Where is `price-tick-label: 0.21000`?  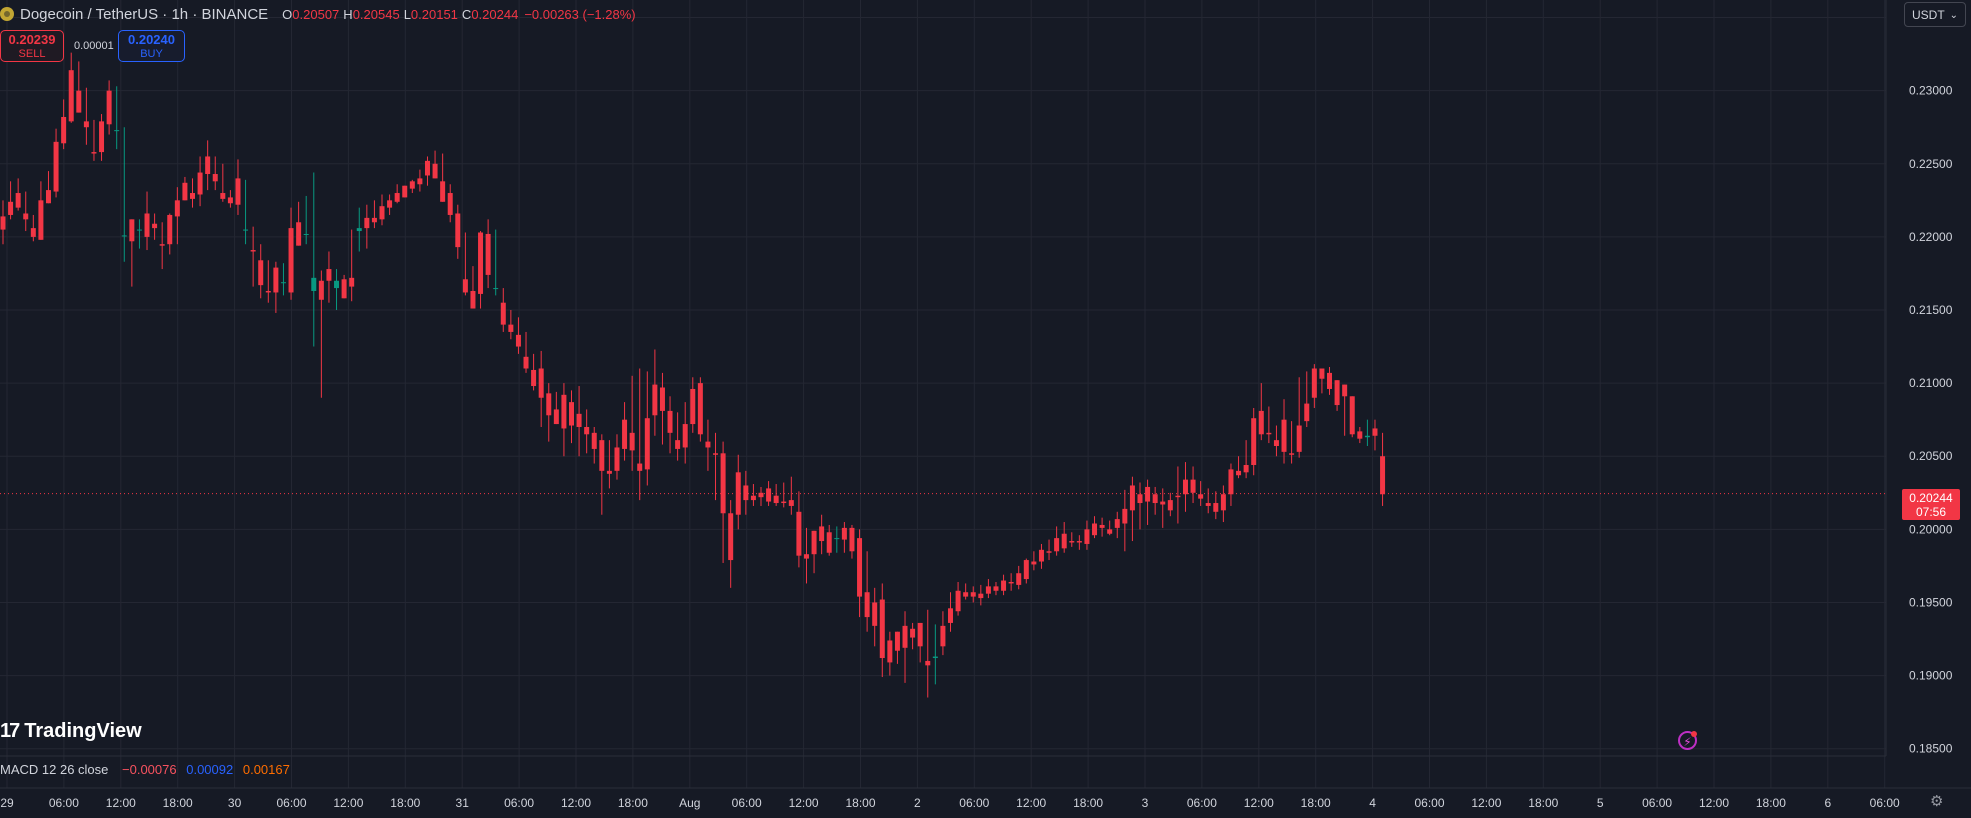
price-tick-label: 0.21000 is located at coordinates (1931, 383).